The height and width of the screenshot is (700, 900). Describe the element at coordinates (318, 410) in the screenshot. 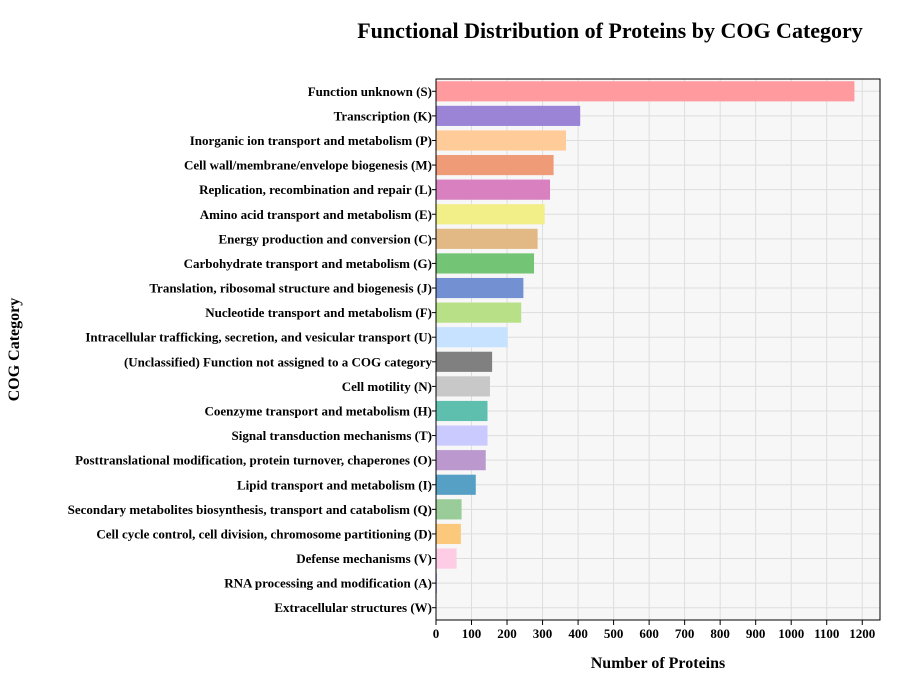

I see `category-label: Coenzyme transport and metabolism (H)` at that location.